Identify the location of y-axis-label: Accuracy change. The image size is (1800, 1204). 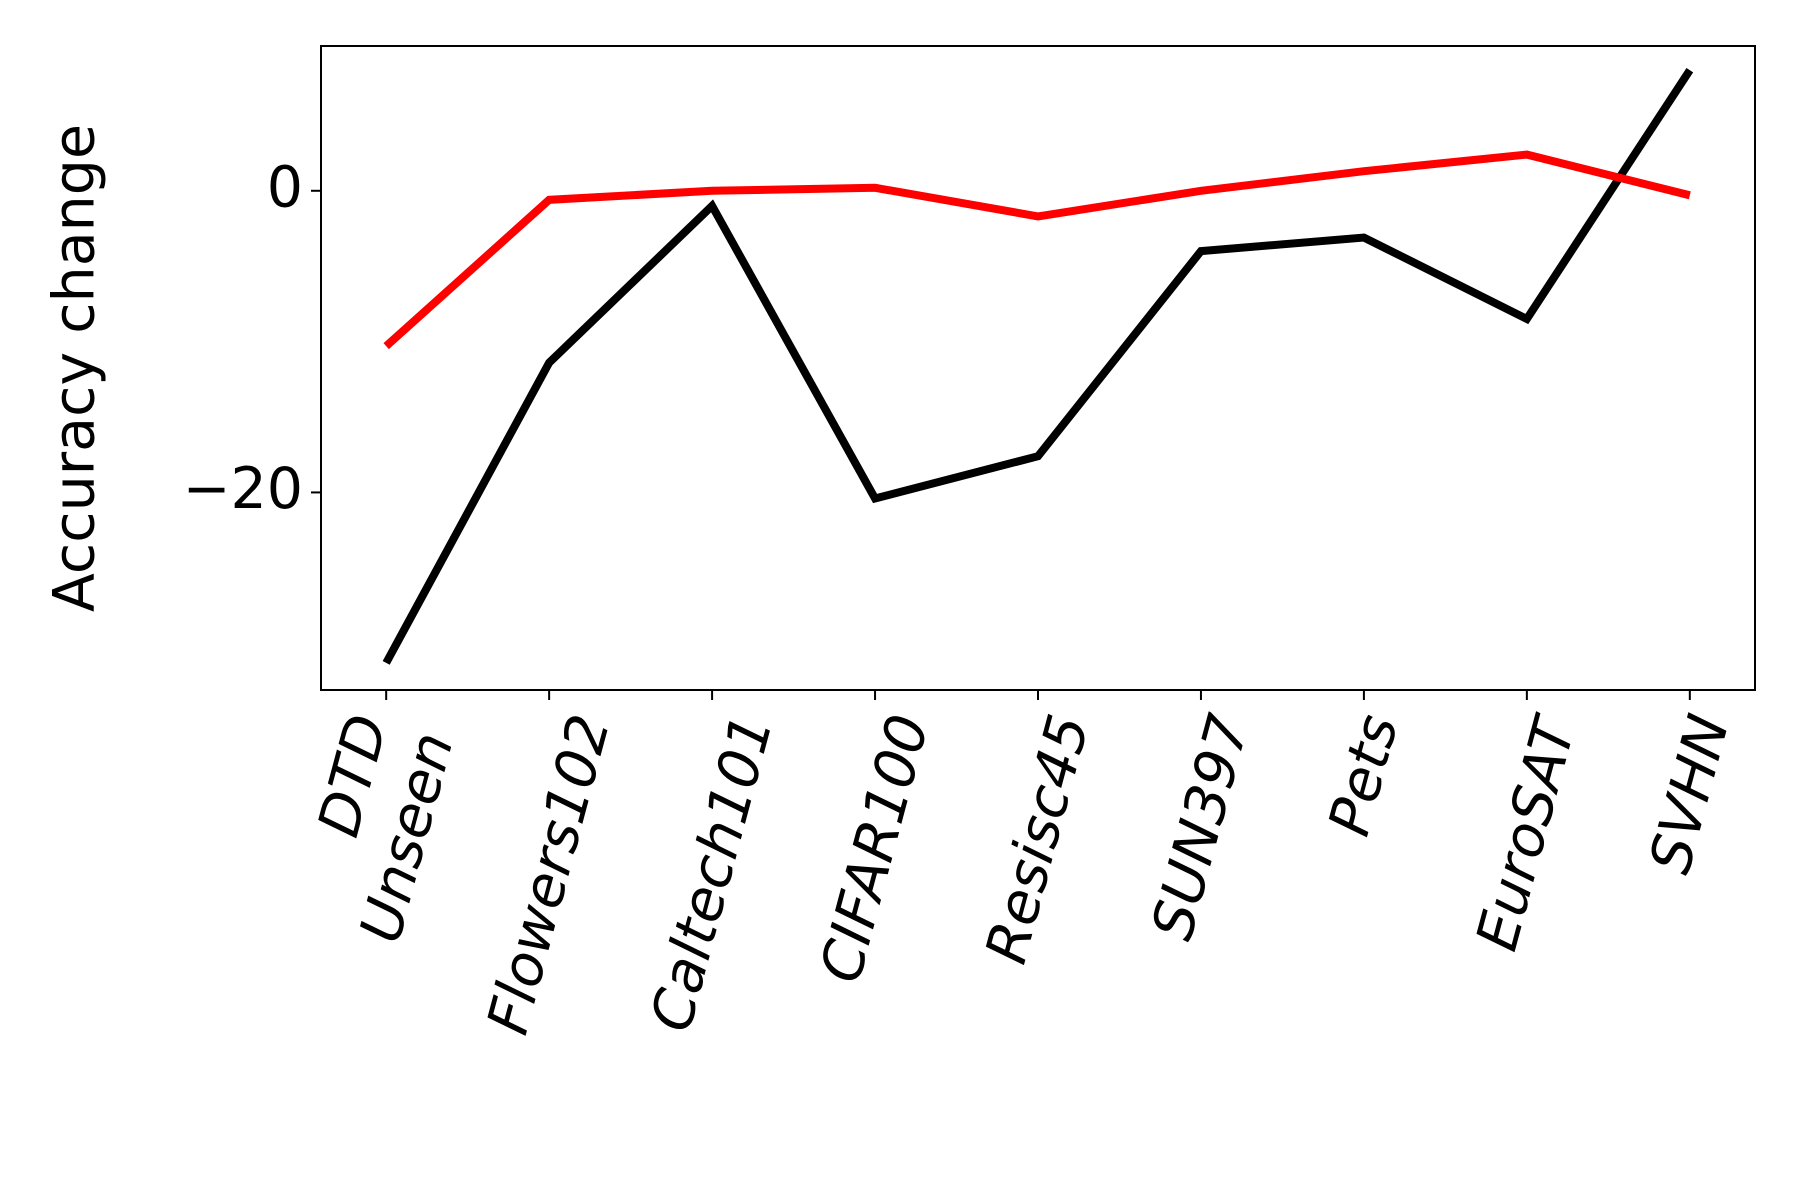
(75, 368).